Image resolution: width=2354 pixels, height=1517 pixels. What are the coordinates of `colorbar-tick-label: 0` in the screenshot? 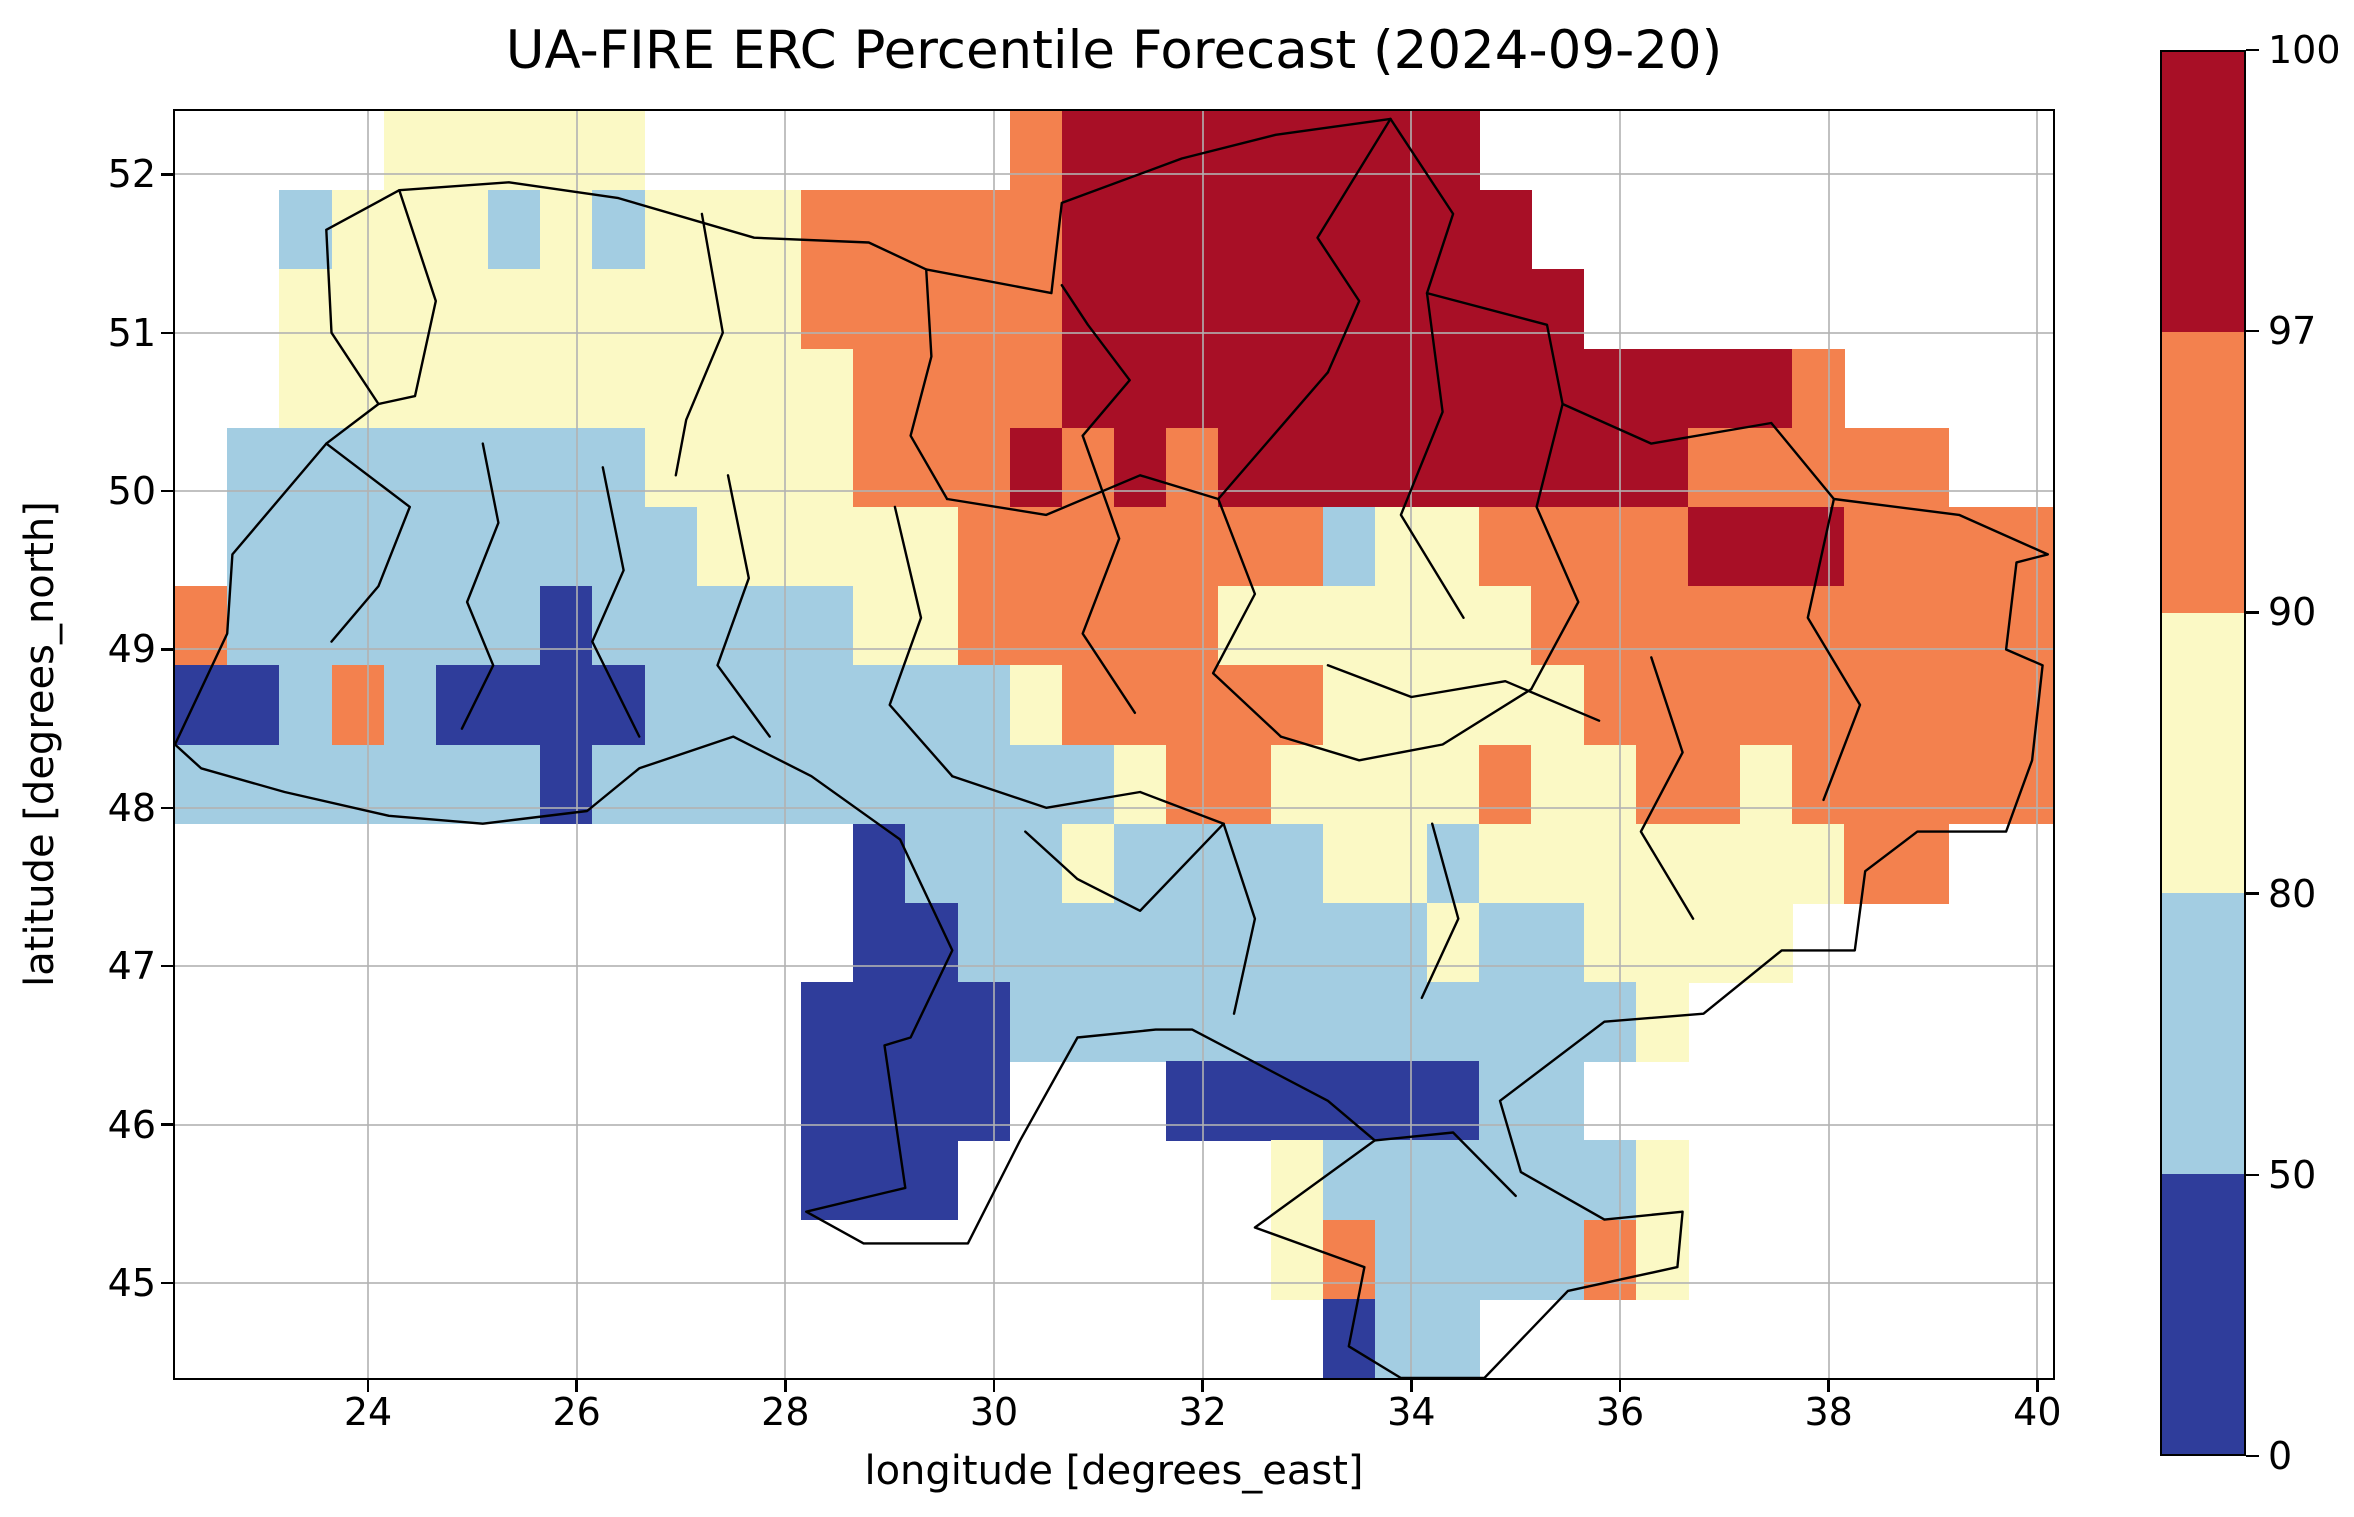 It's located at (2280, 1456).